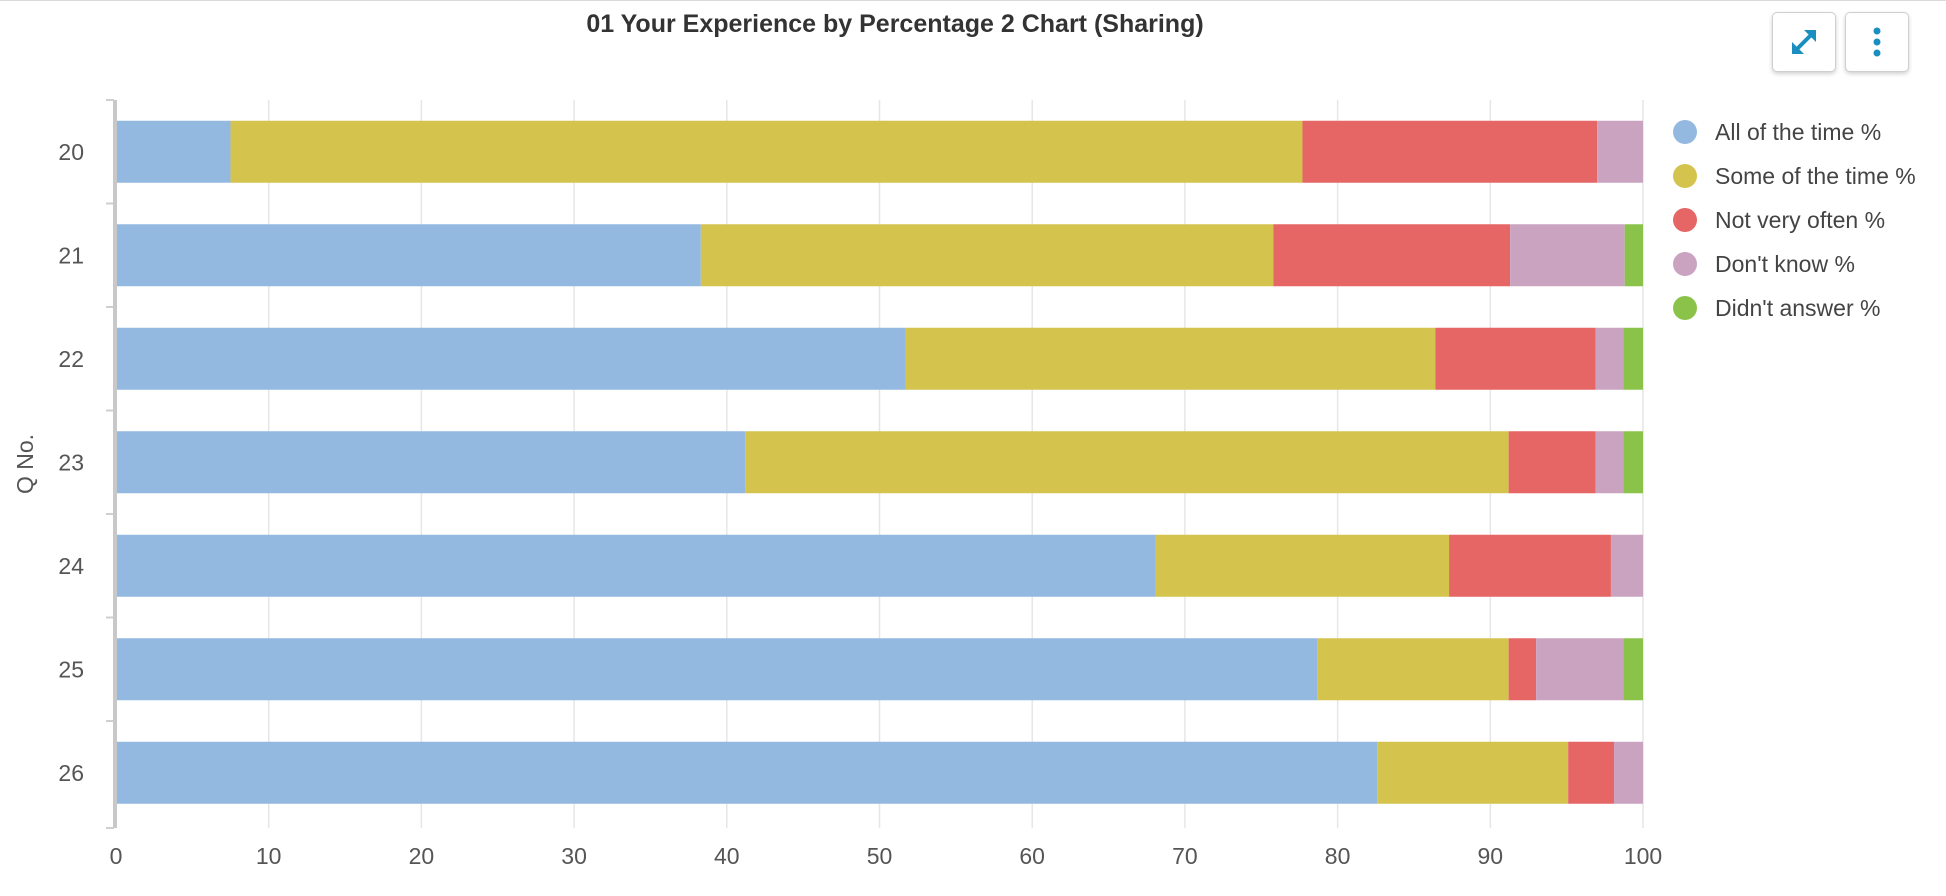 The height and width of the screenshot is (896, 1946). I want to click on x-tick-label: 30, so click(574, 856).